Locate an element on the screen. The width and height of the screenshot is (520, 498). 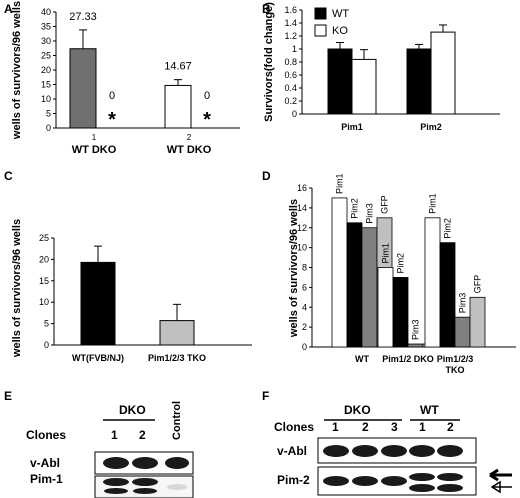
blot-f-lane-label: 3 is located at coordinates (394, 427).